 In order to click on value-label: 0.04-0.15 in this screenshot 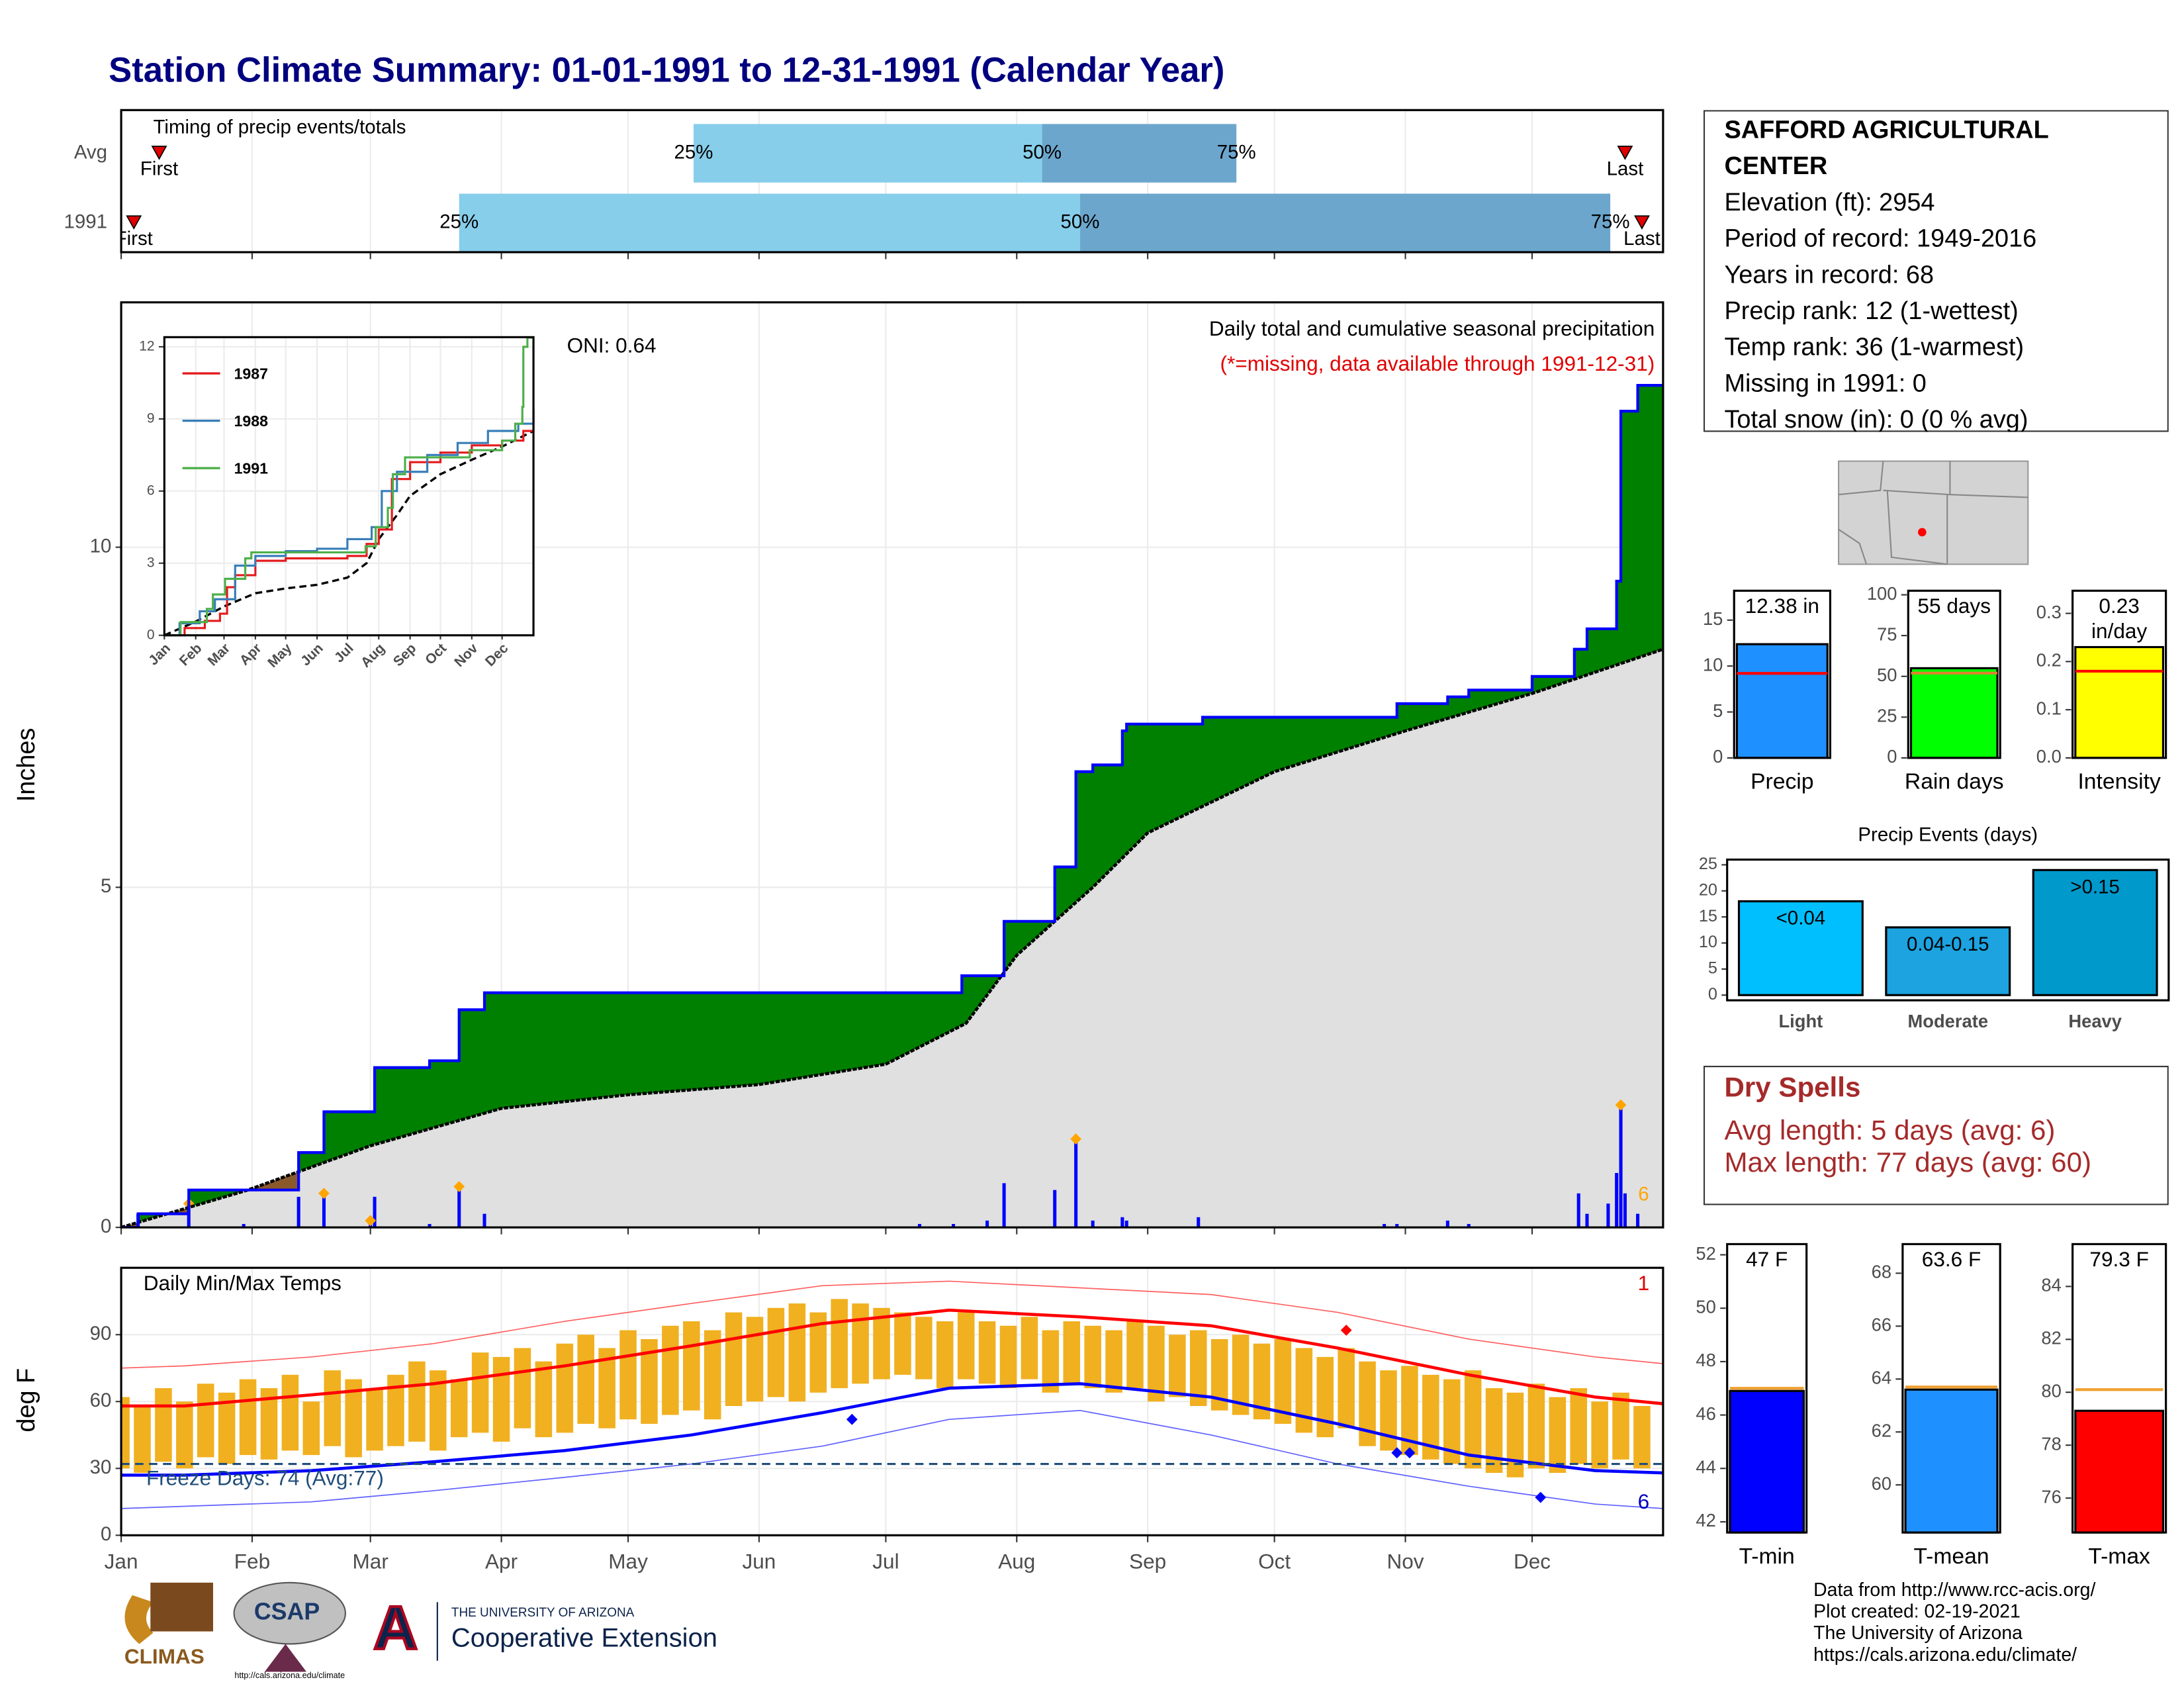, I will do `click(1948, 944)`.